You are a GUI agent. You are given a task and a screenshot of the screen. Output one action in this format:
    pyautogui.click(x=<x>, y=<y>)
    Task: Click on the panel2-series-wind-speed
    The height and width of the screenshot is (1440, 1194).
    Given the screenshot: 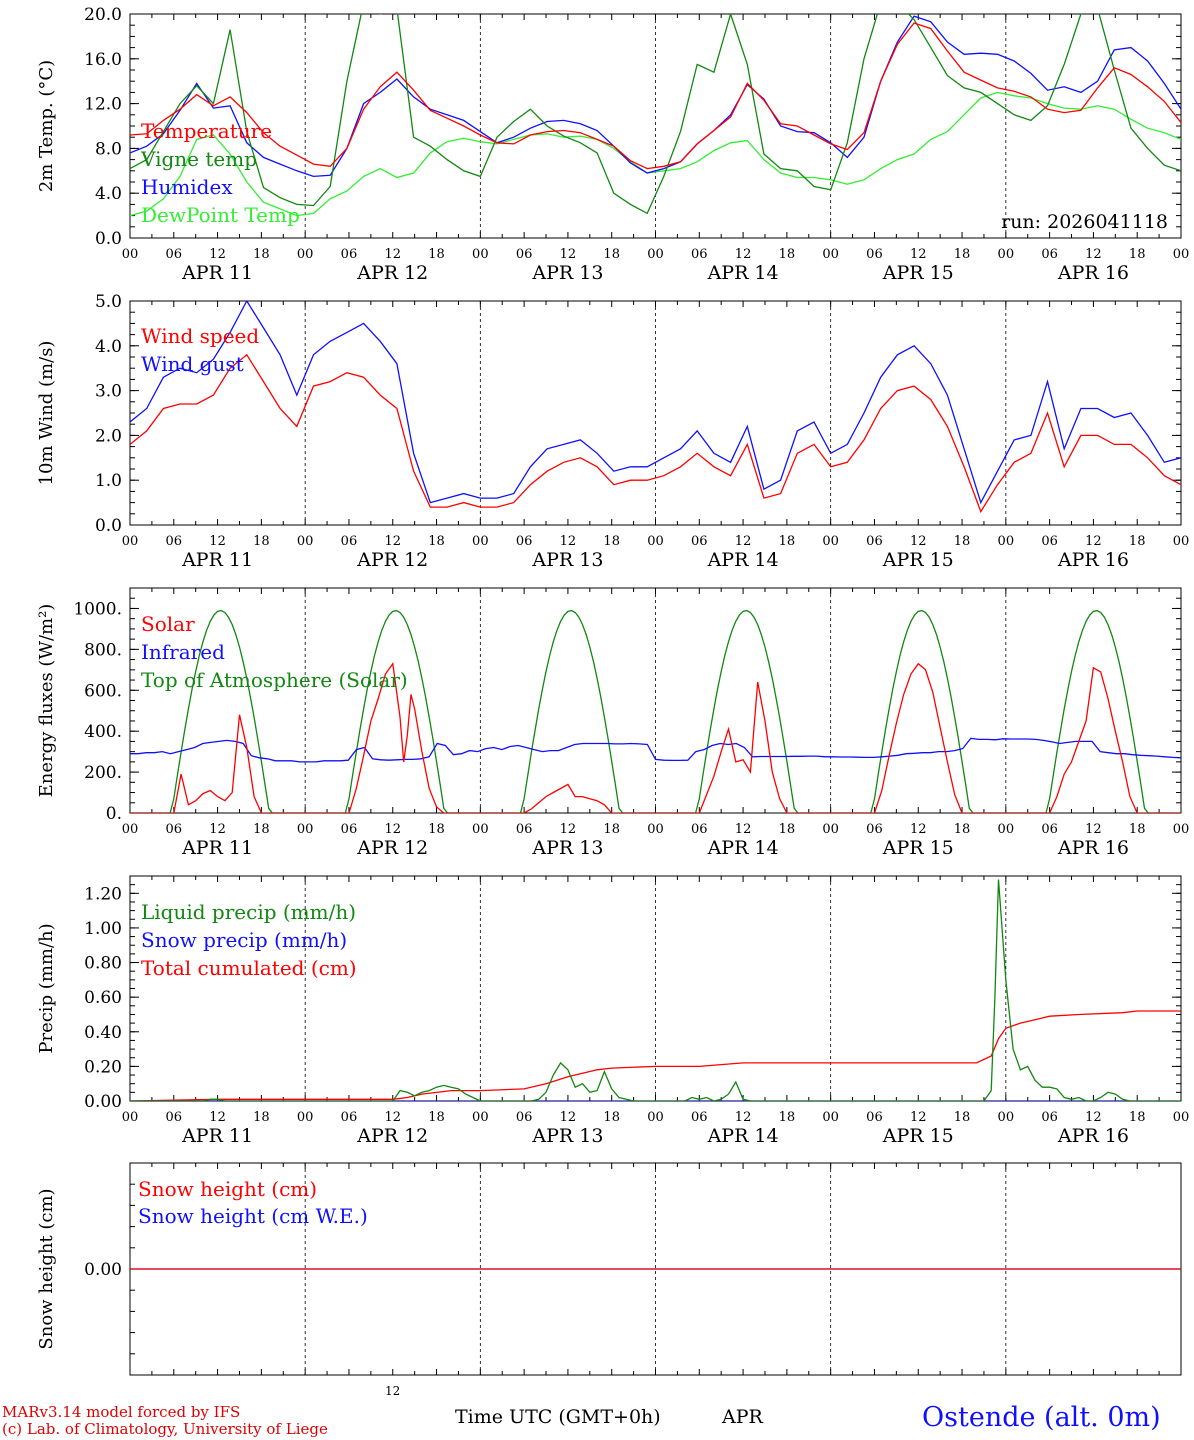 What is the action you would take?
    pyautogui.click(x=655, y=433)
    